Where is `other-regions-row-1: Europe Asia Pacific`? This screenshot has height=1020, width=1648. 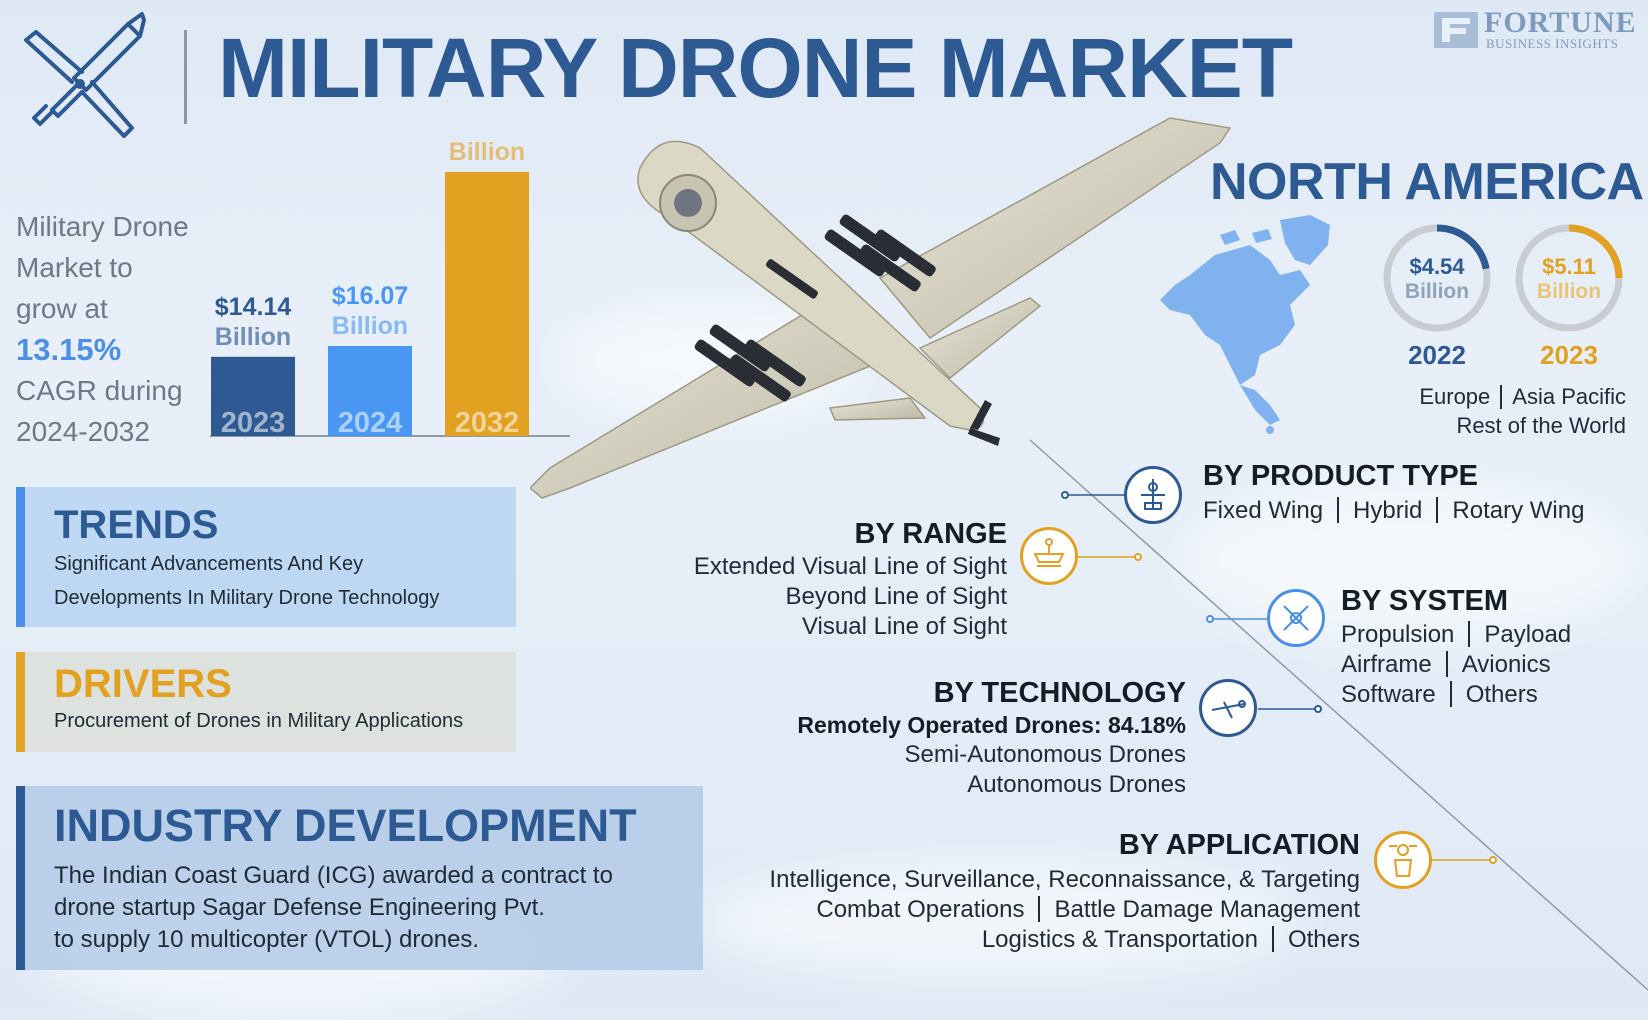 other-regions-row-1: Europe Asia Pacific is located at coordinates (1493, 397).